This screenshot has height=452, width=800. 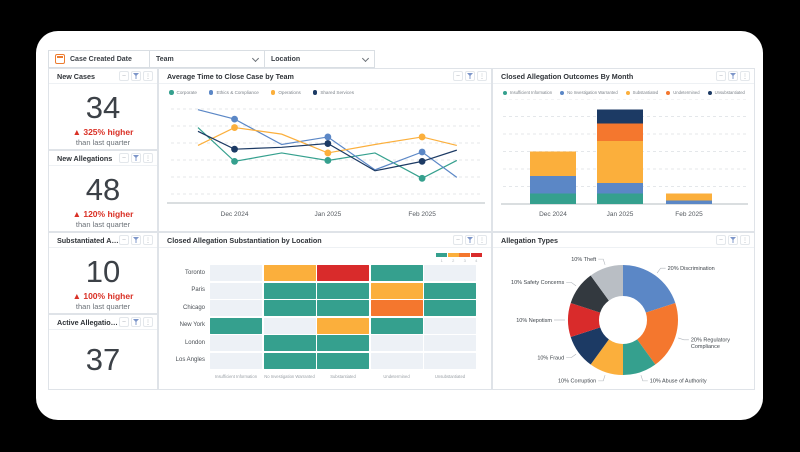 What do you see at coordinates (333, 92) in the screenshot?
I see `legend-item: Shared Services` at bounding box center [333, 92].